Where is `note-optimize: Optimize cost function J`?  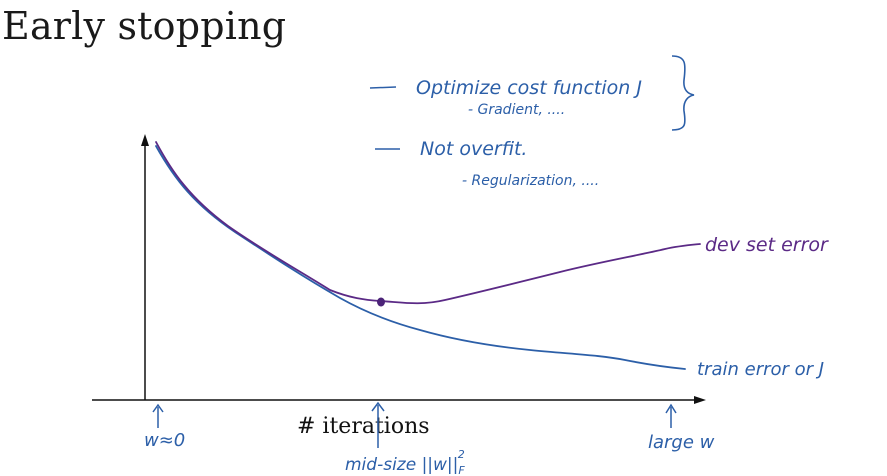
note-optimize: Optimize cost function J is located at coordinates (529, 88).